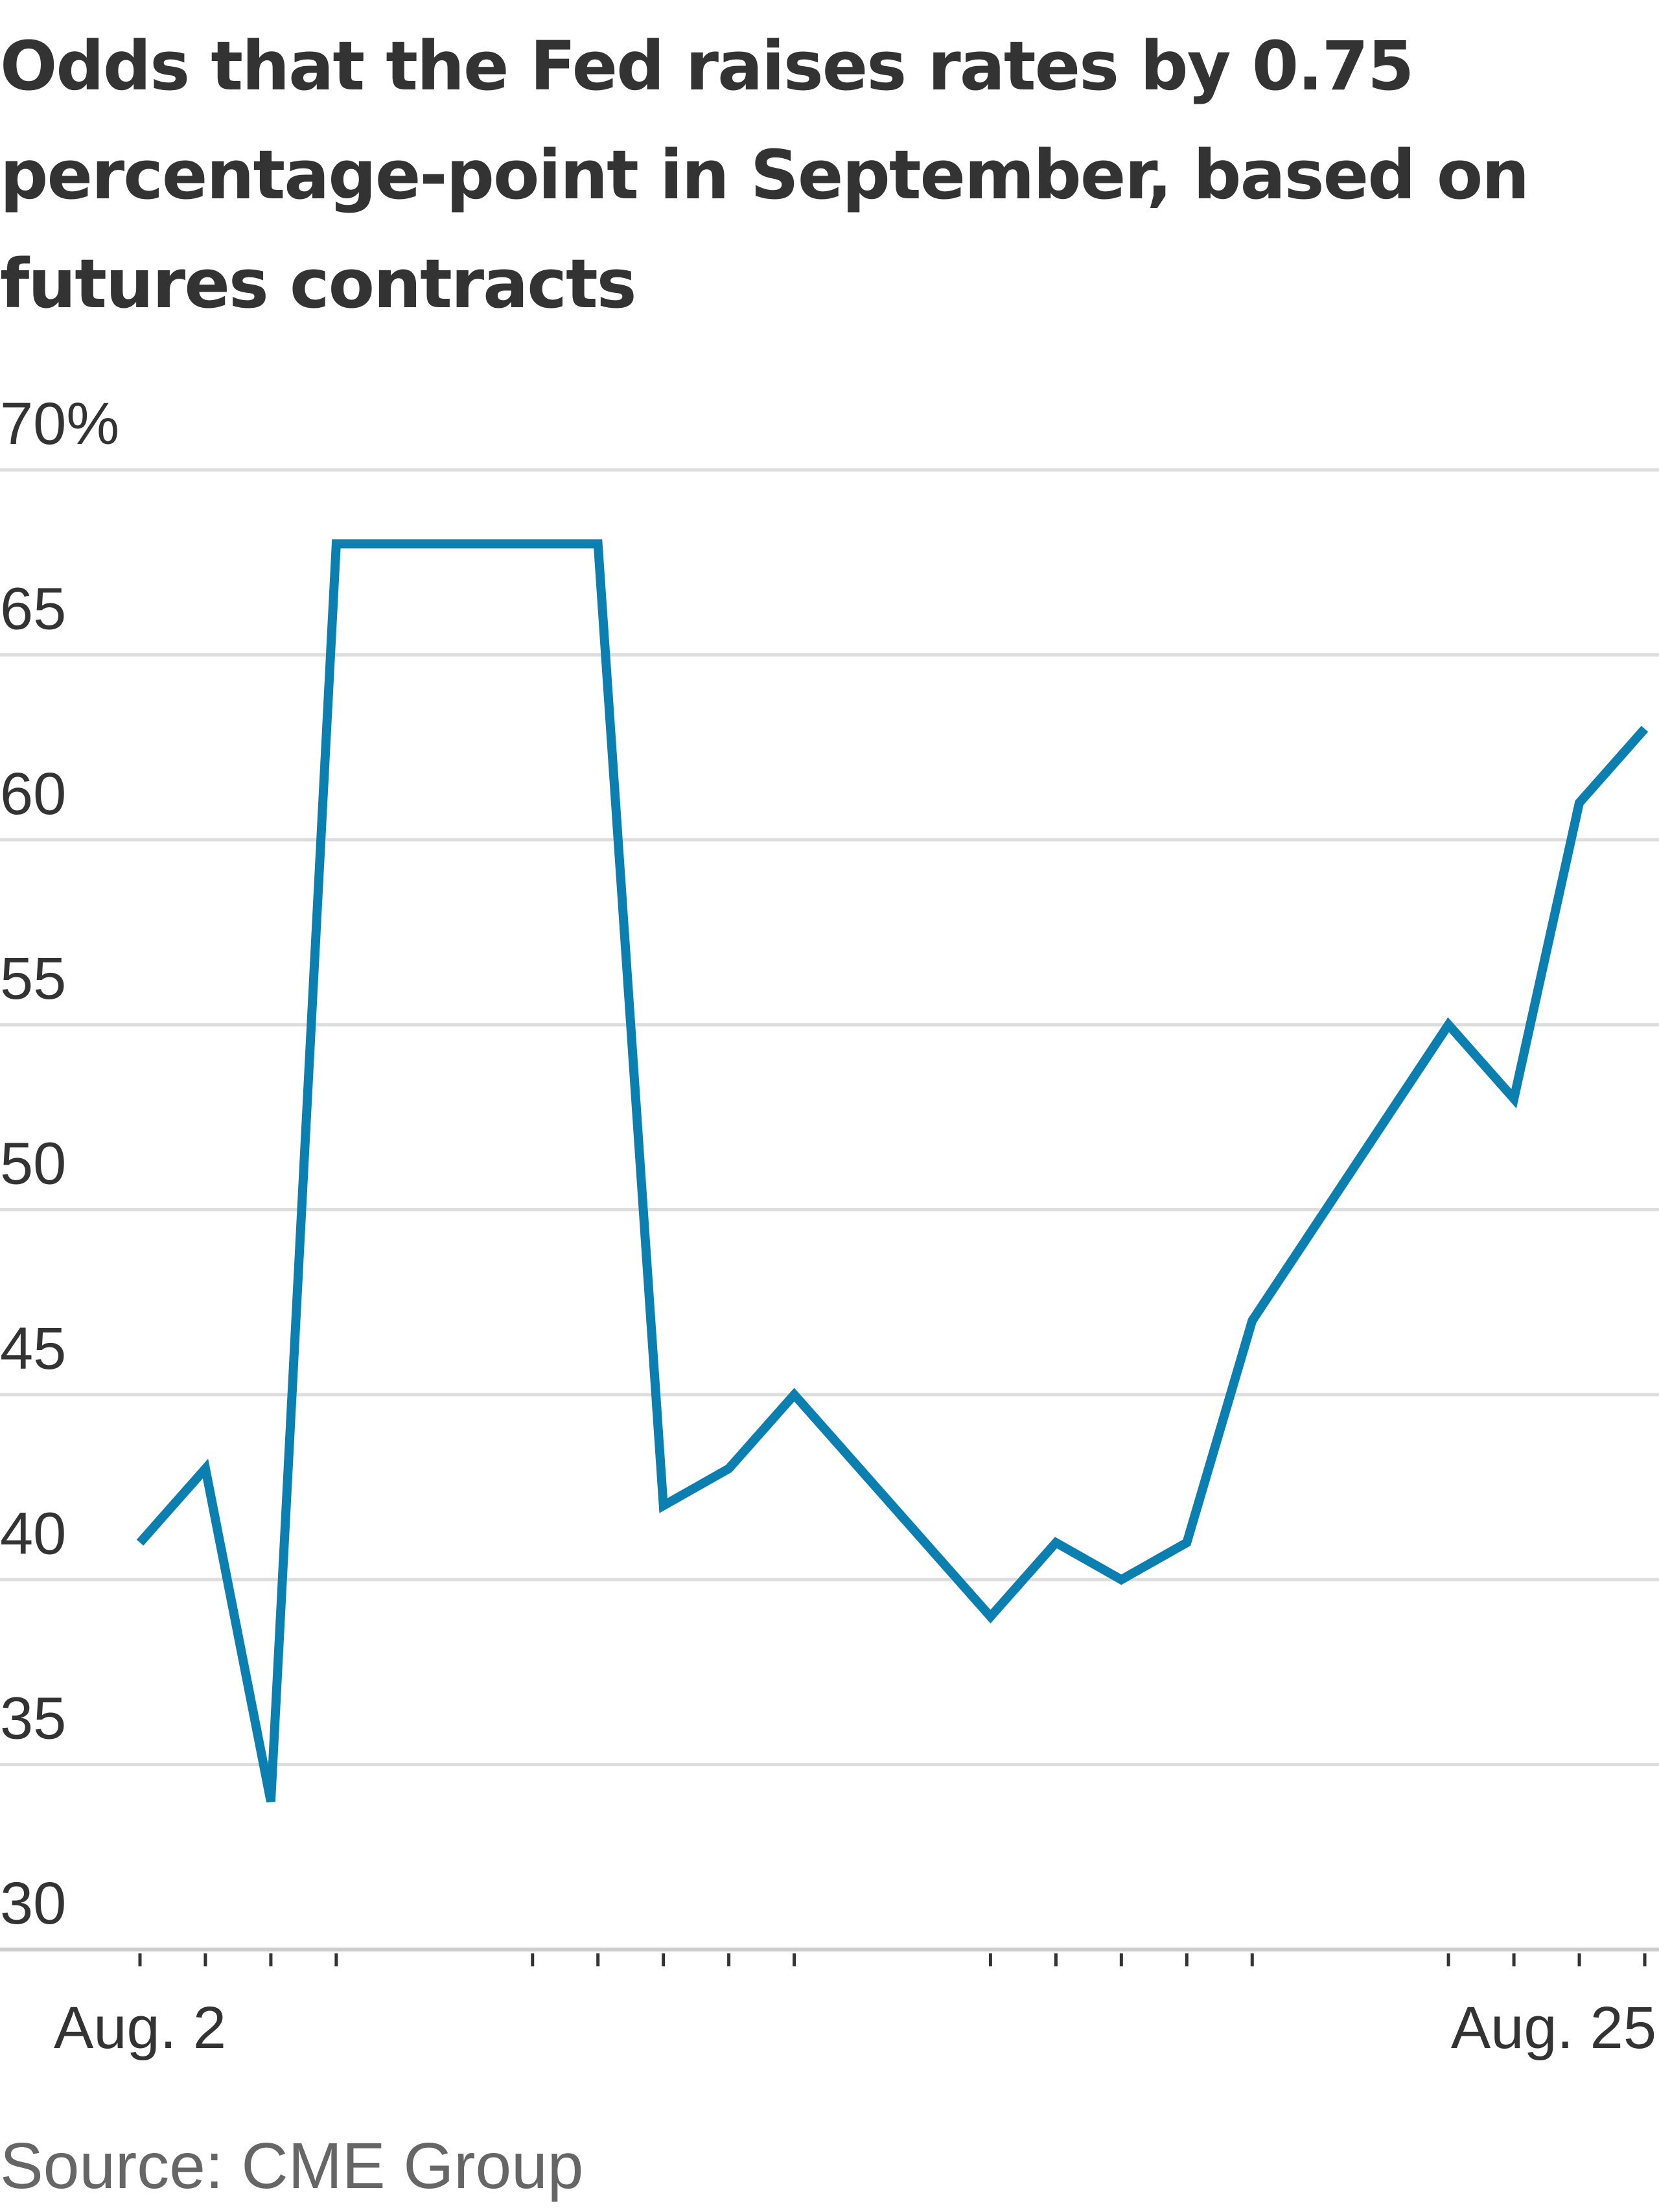 The width and height of the screenshot is (1659, 2212). I want to click on y-tick-label: 55, so click(33, 979).